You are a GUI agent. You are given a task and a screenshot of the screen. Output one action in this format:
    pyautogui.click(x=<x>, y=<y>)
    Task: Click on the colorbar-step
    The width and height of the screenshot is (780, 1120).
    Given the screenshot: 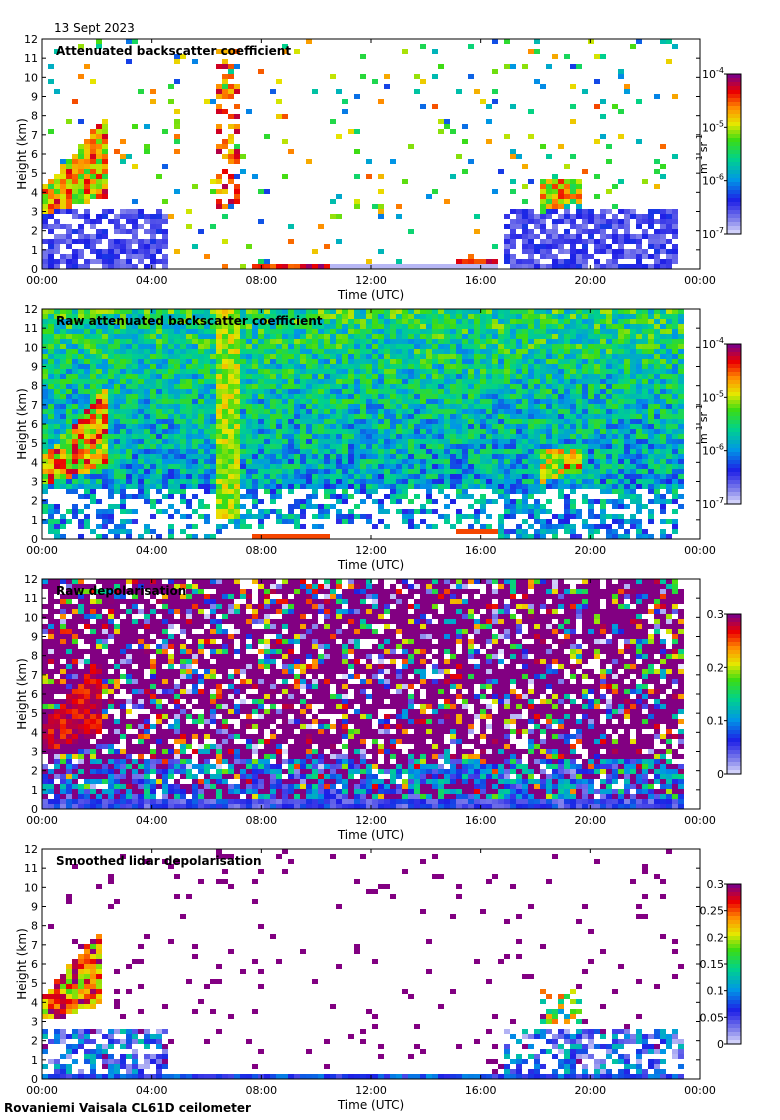 What is the action you would take?
    pyautogui.click(x=734, y=188)
    